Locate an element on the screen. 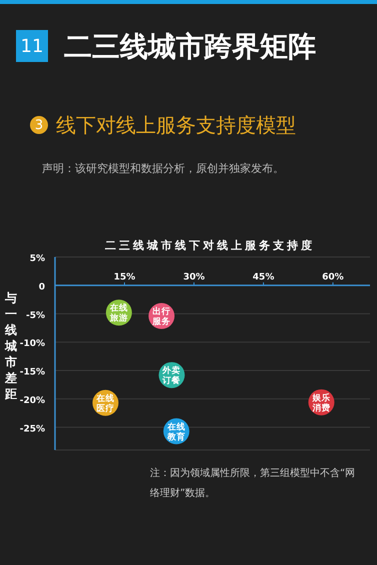 The height and width of the screenshot is (565, 377). series-label: 在线医疗 is located at coordinates (104, 403).